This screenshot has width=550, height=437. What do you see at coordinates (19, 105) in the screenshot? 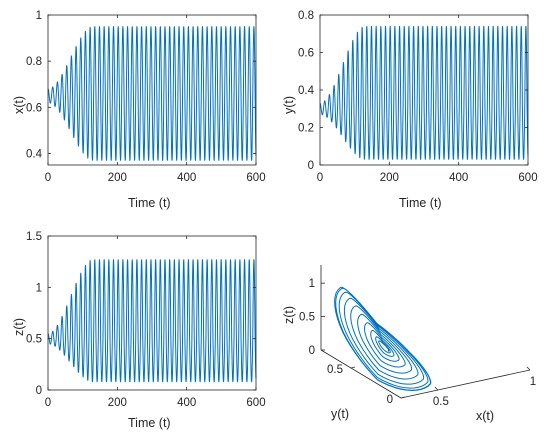
I see `x-panel-ylabel: x(t)` at bounding box center [19, 105].